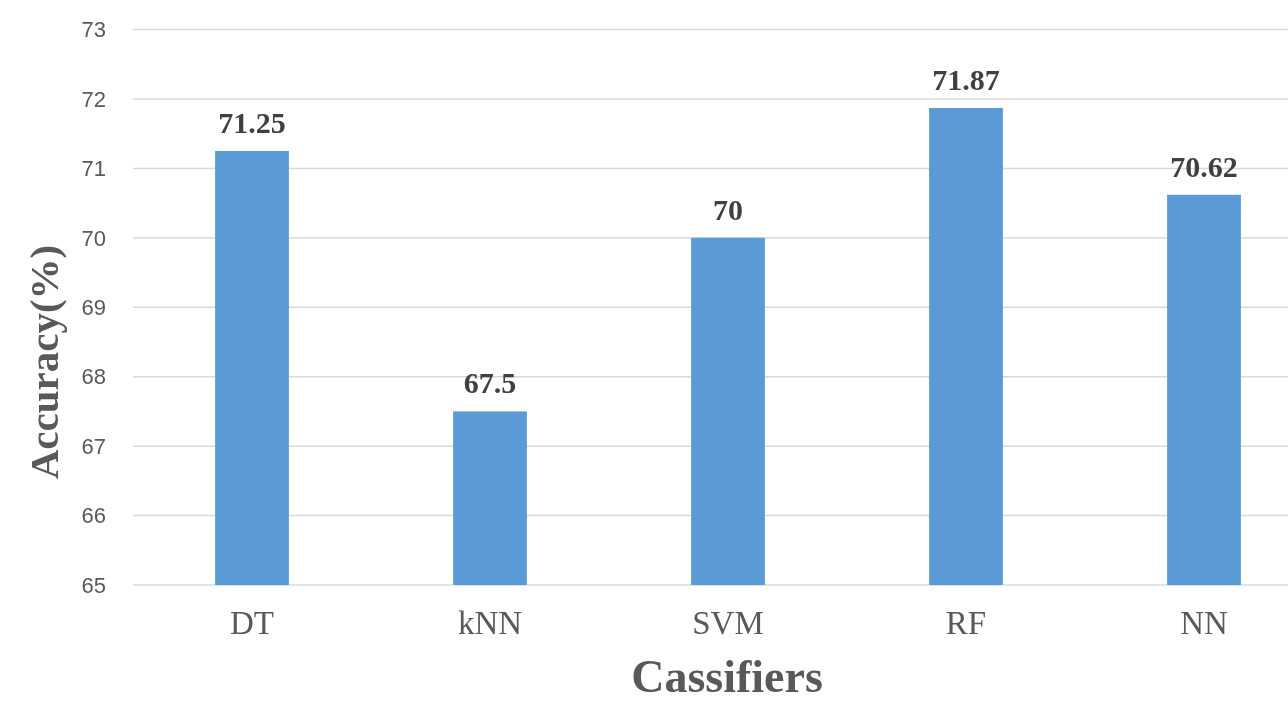 The width and height of the screenshot is (1288, 709). I want to click on data-label: 70.62, so click(1204, 166).